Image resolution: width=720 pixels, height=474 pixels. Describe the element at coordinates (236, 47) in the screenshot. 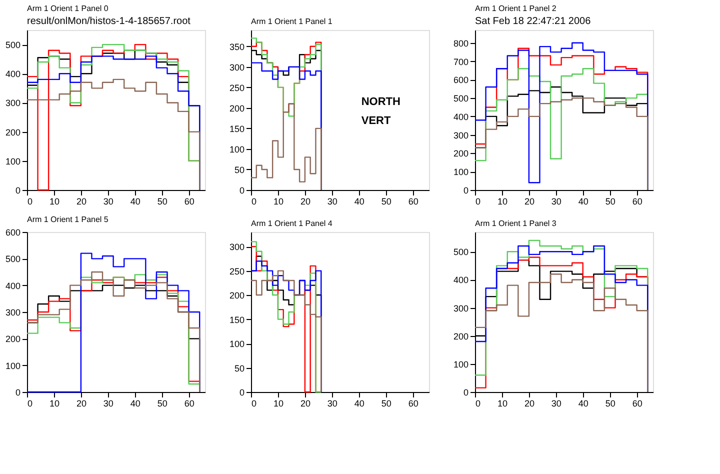

I see `y-tick-label: 350` at that location.